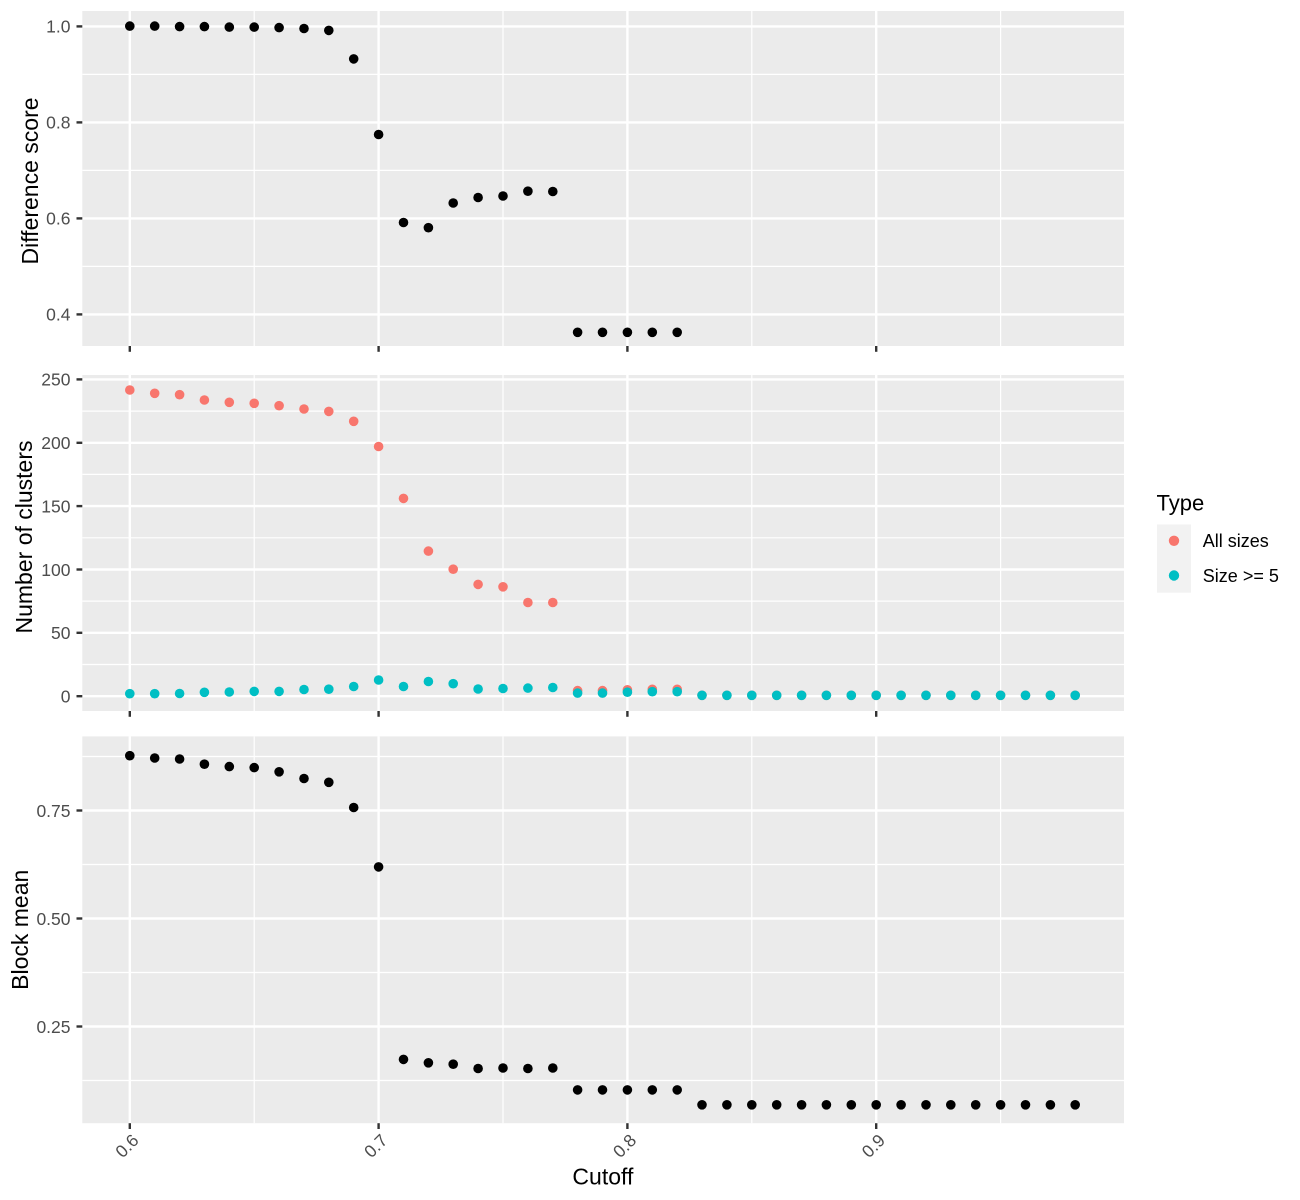 This screenshot has height=1200, width=1300. Describe the element at coordinates (30, 180) in the screenshot. I see `svg-text: Difference score` at that location.